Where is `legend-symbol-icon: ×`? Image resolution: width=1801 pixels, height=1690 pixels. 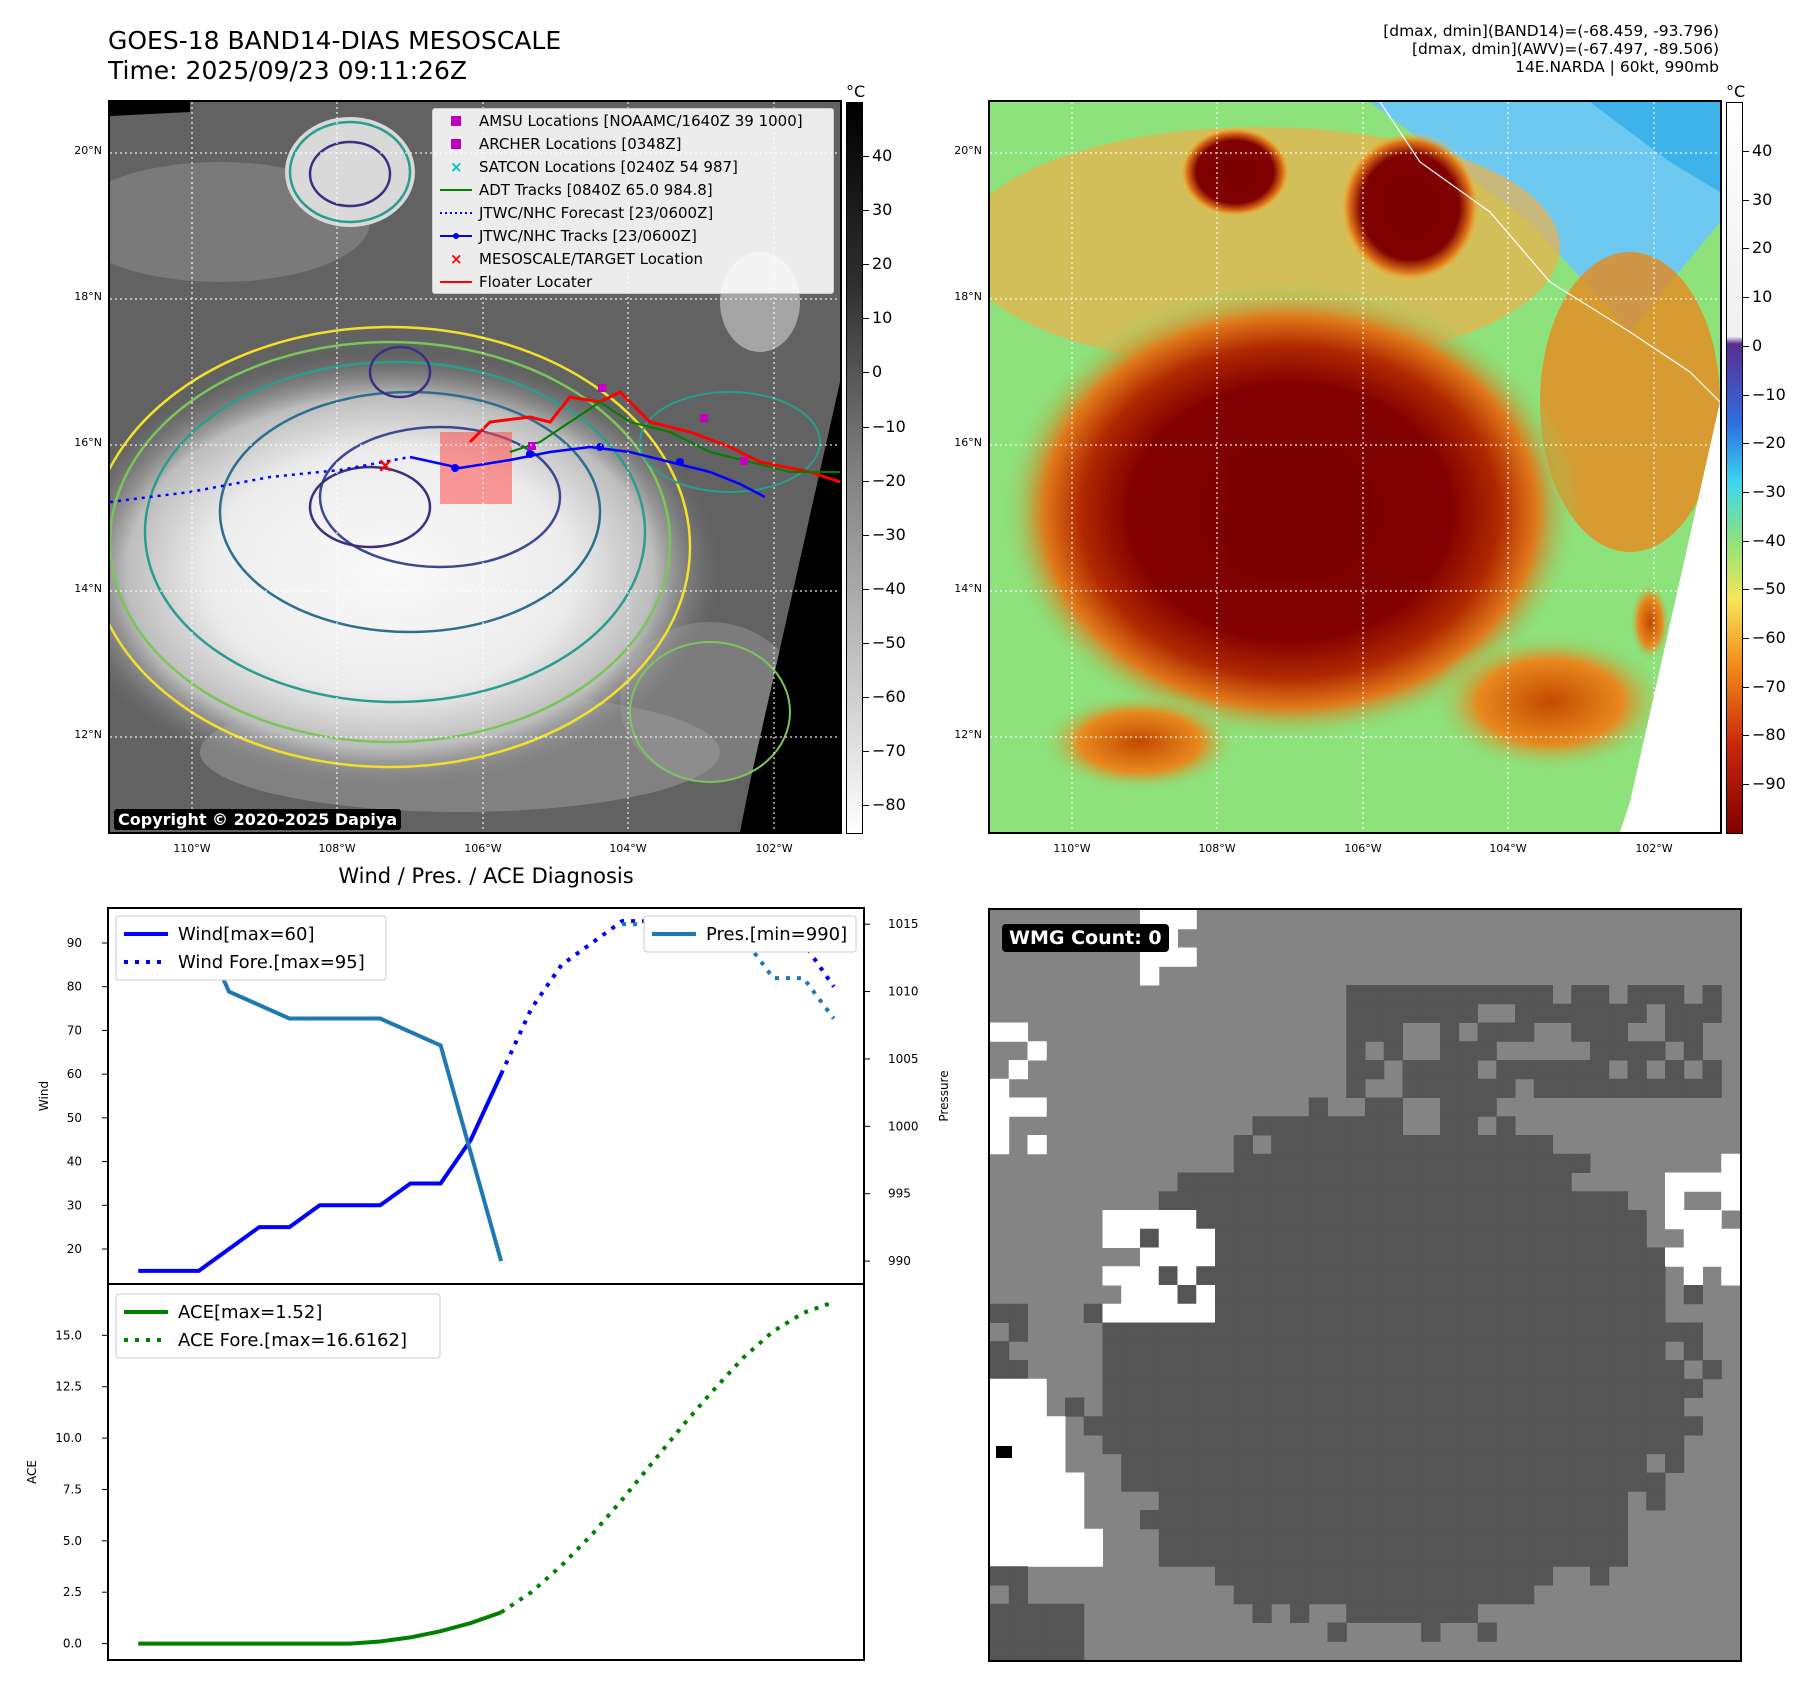 legend-symbol-icon: × is located at coordinates (456, 167).